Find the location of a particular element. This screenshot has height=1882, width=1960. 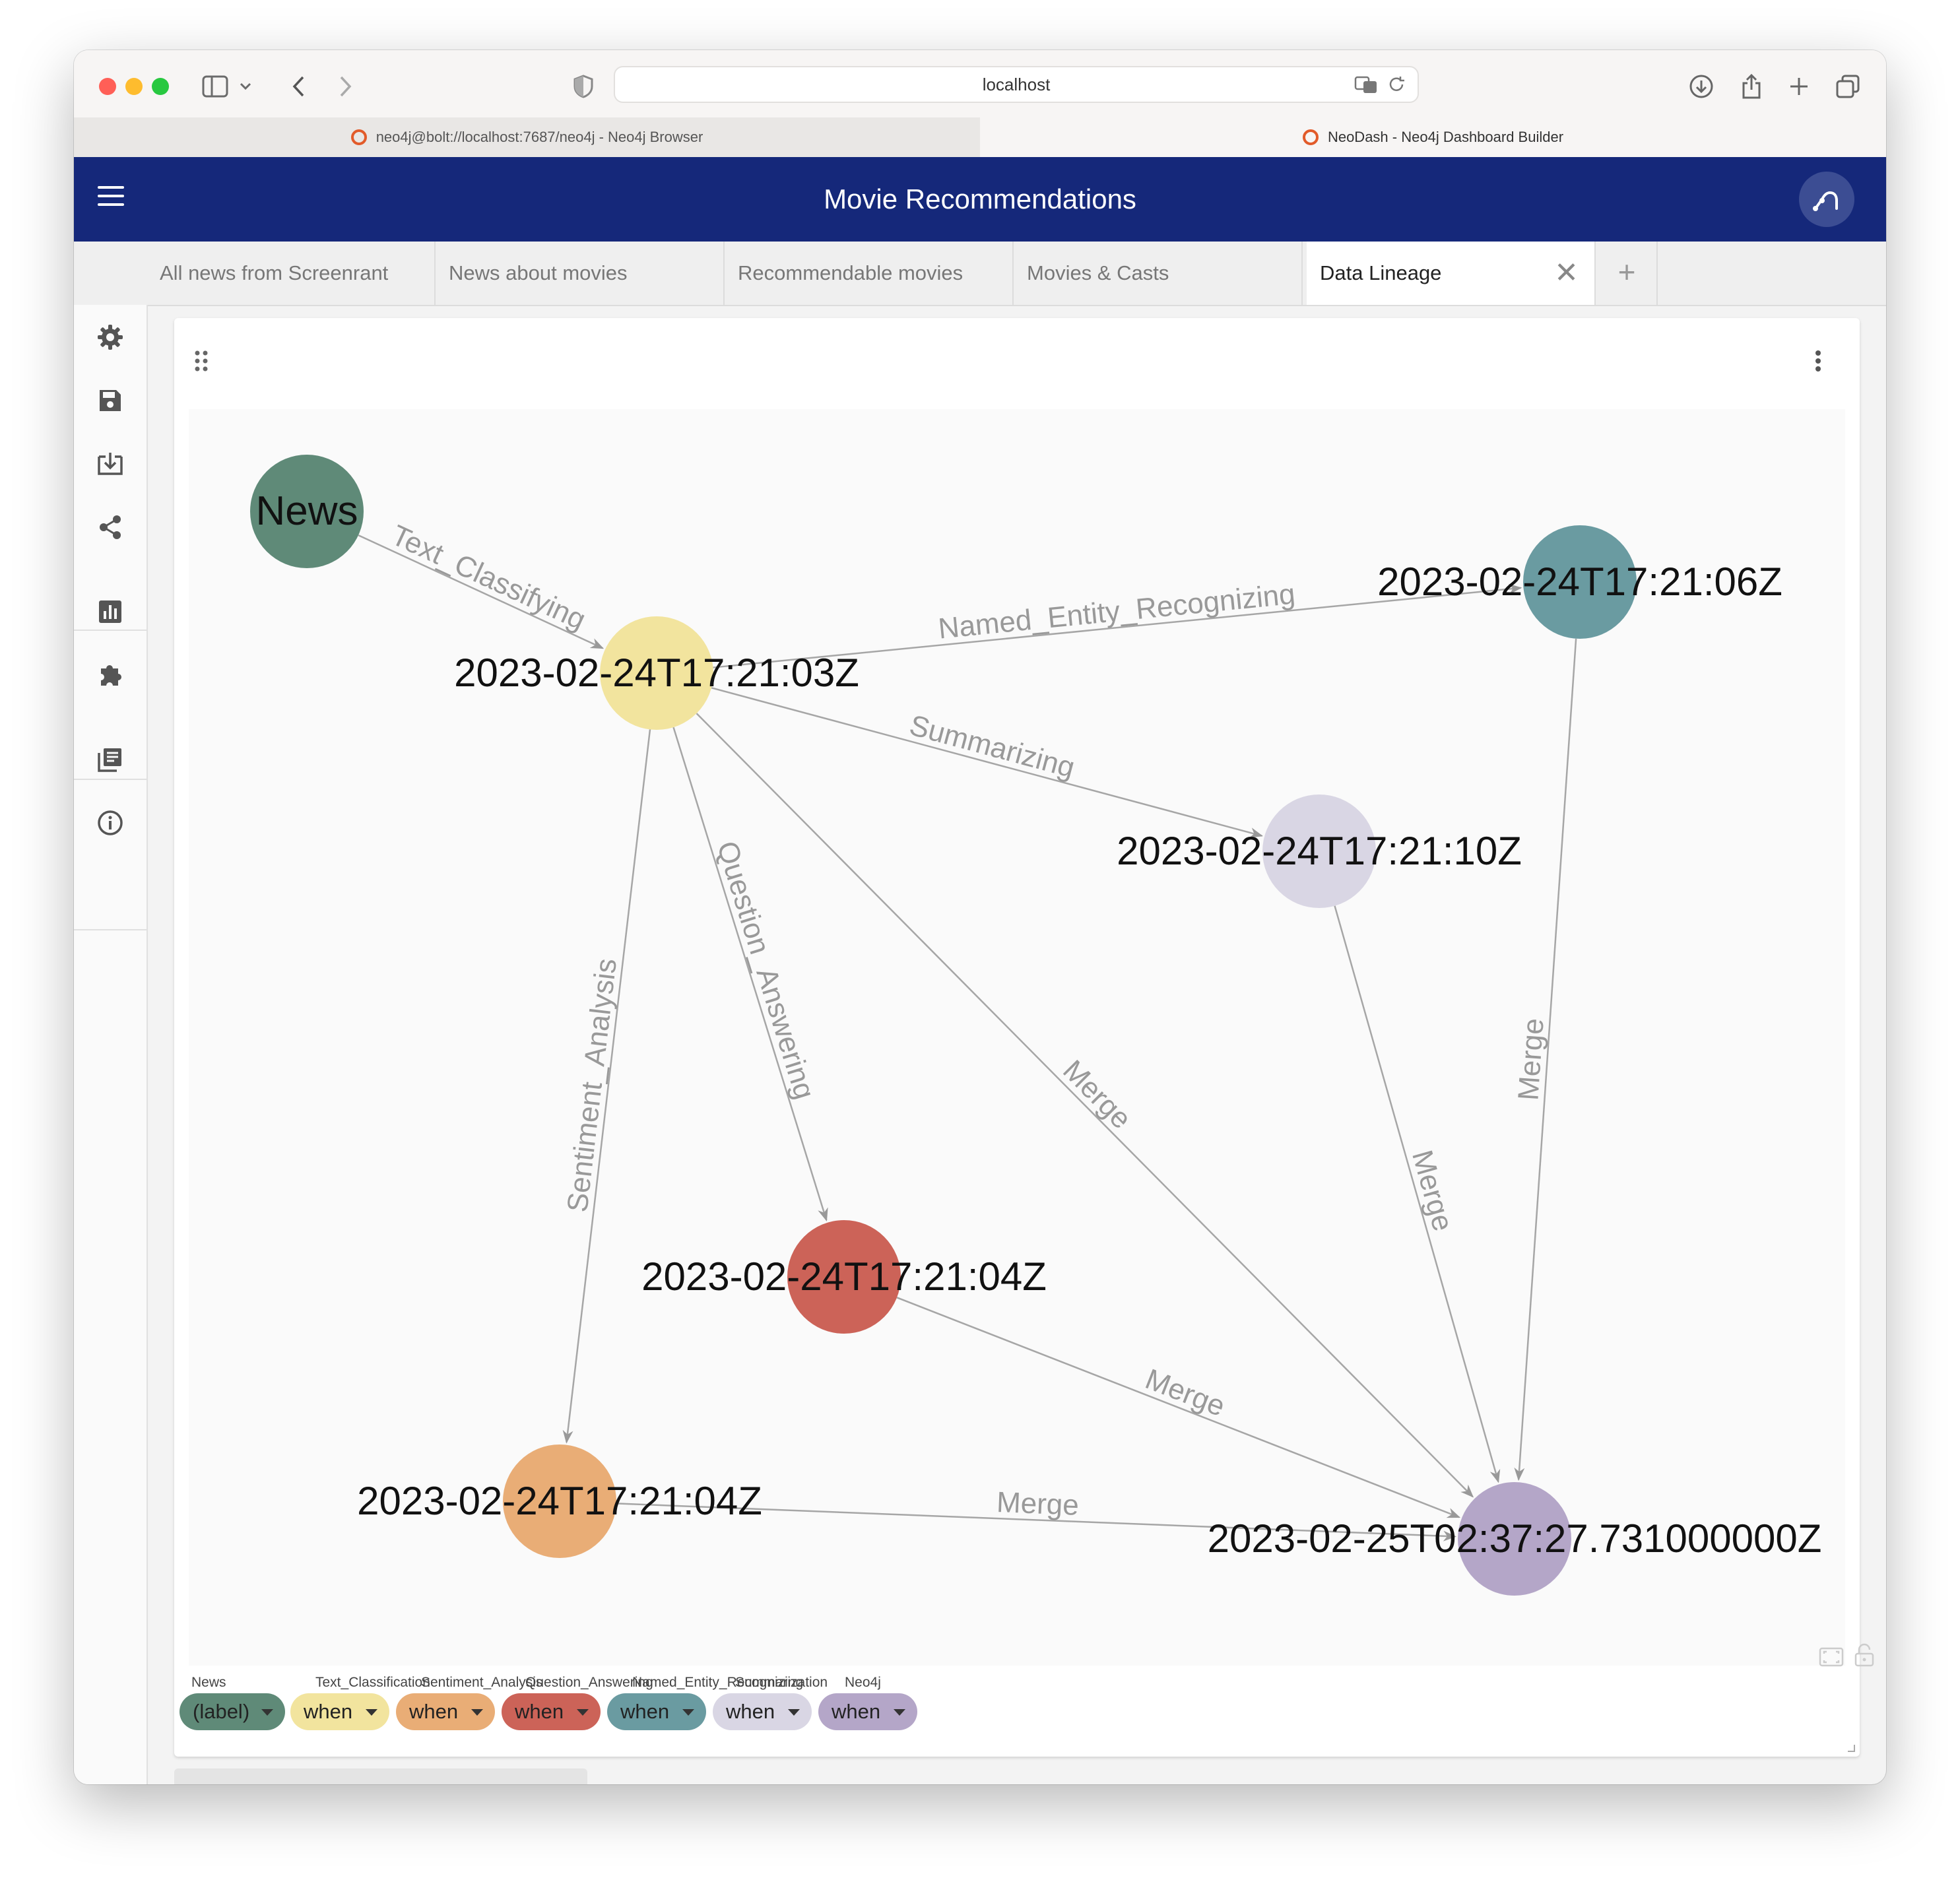

edge-news-tc is located at coordinates (481, 592).